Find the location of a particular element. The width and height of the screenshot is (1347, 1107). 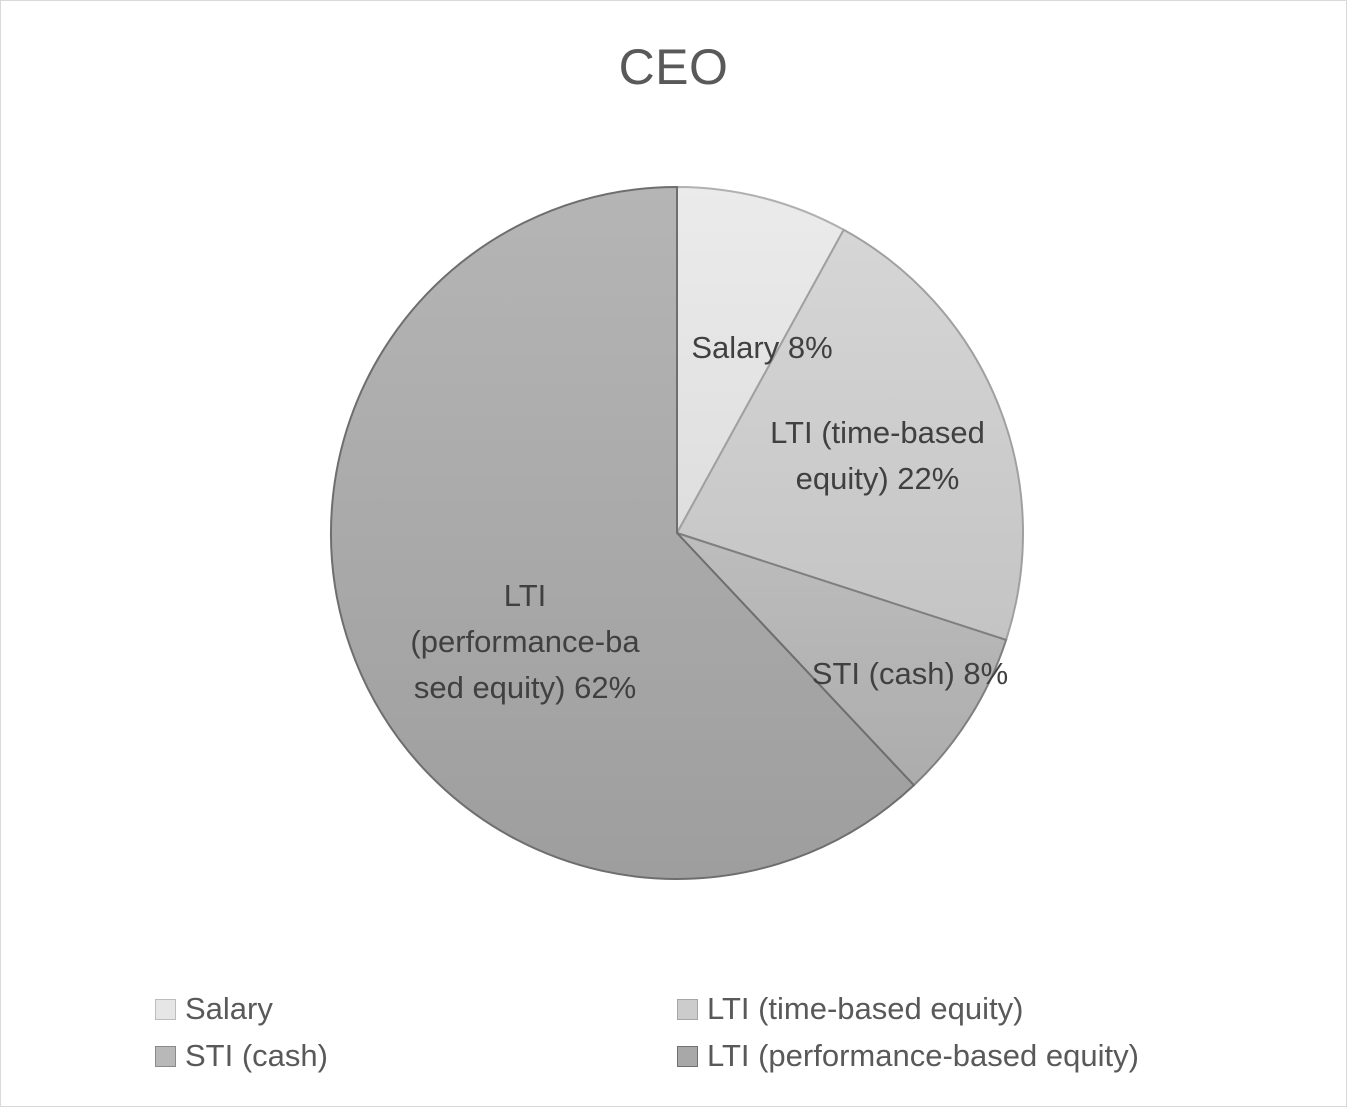

legend-item-lti-performance-based: LTI (performance-based equity) is located at coordinates (908, 1056).